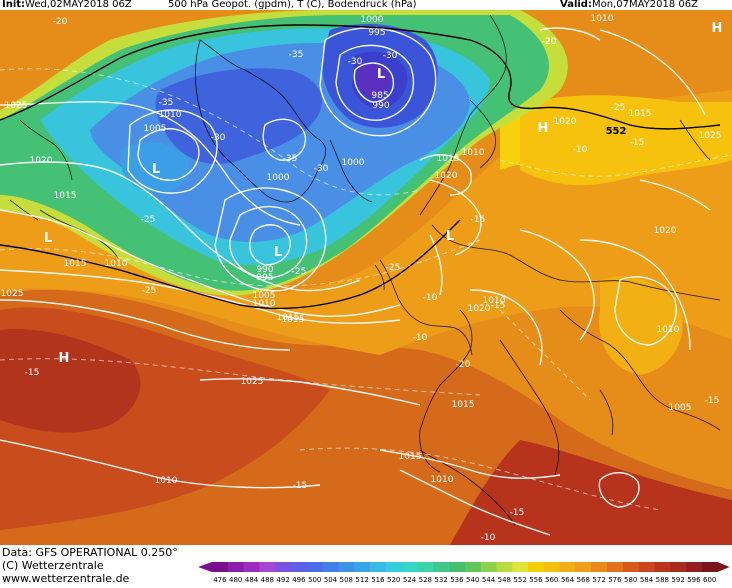 Image resolution: width=732 pixels, height=588 pixels. Describe the element at coordinates (299, 580) in the screenshot. I see `scale-value-label: 496` at that location.